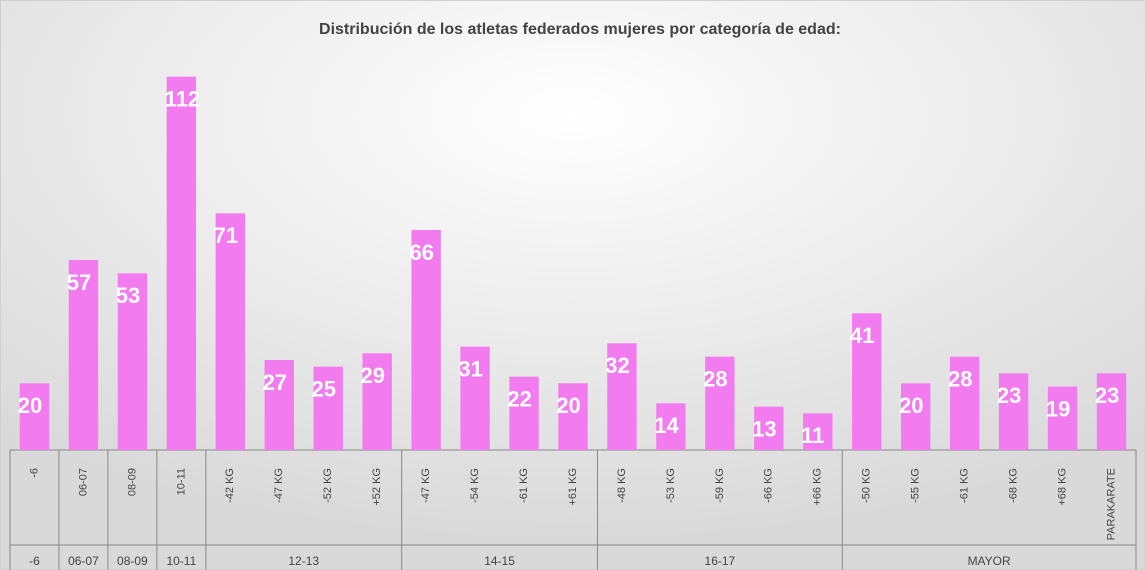 Image resolution: width=1146 pixels, height=570 pixels. What do you see at coordinates (818, 487) in the screenshot?
I see `x-tick-label: +66 KG` at bounding box center [818, 487].